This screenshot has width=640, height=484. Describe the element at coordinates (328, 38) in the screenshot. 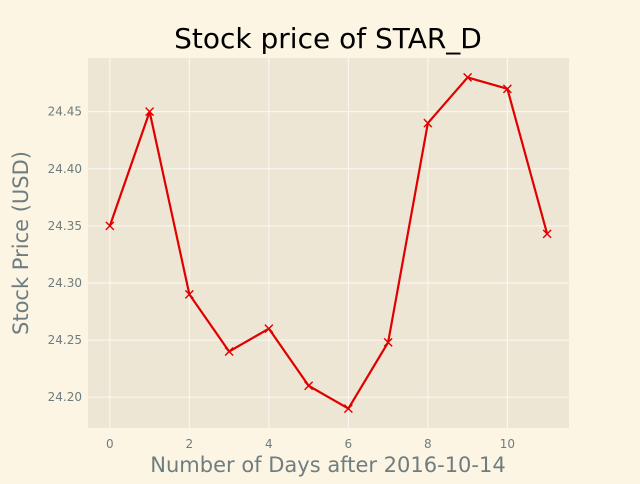

I see `chart-title: Stock price of STAR_D` at that location.